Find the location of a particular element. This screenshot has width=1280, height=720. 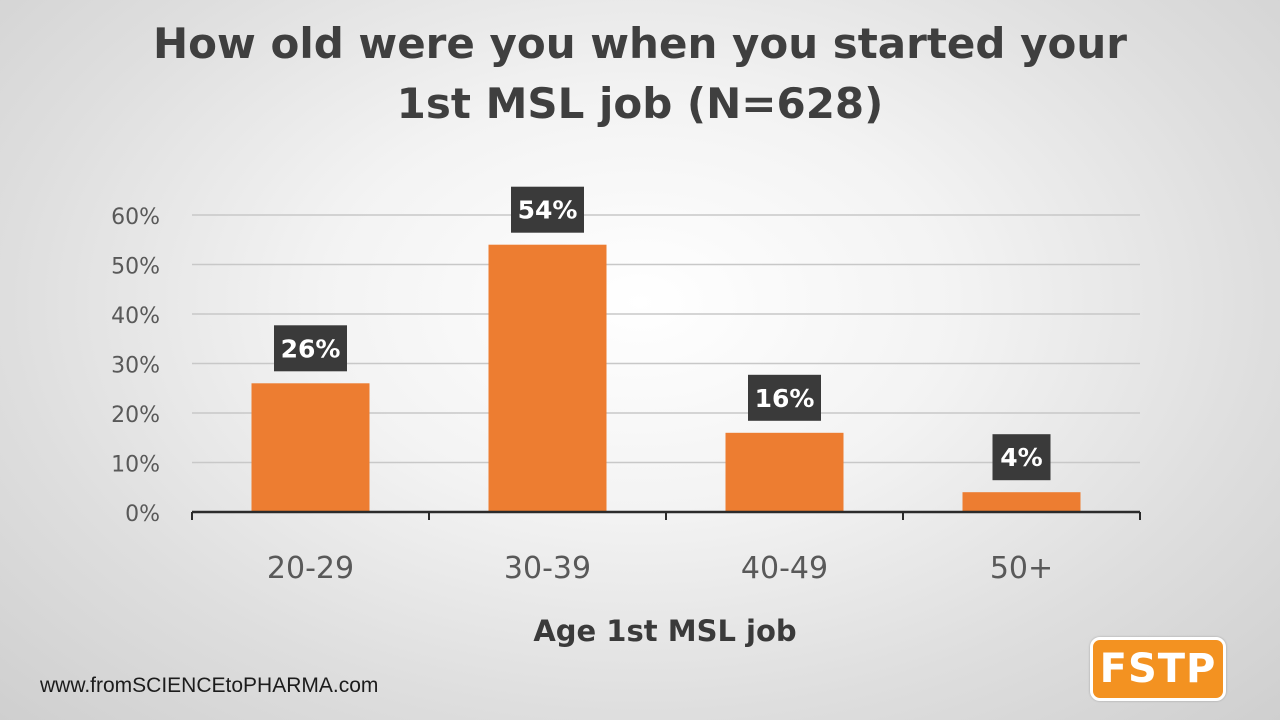

x-tick-label: 20-29 is located at coordinates (310, 568).